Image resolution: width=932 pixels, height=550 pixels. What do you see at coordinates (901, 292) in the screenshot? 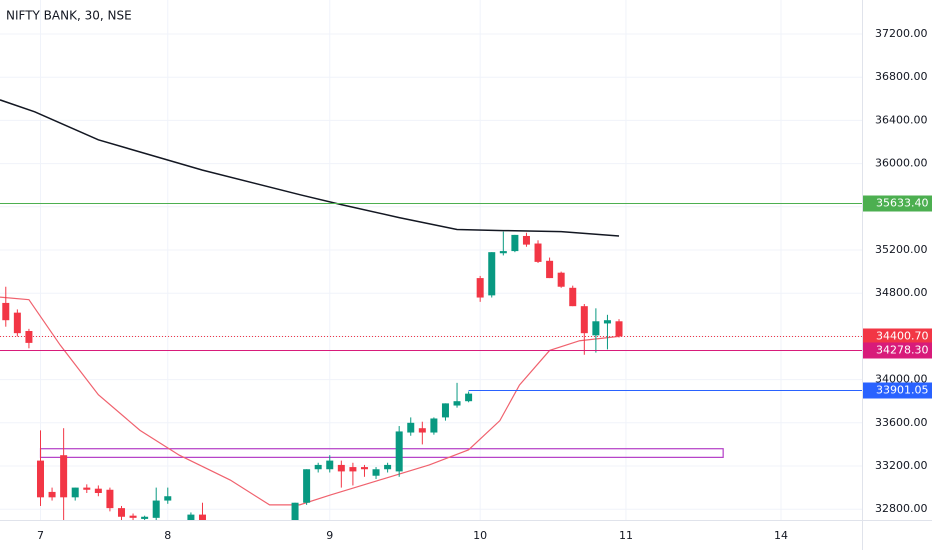
I see `y-tick-label: 34800.00` at bounding box center [901, 292].